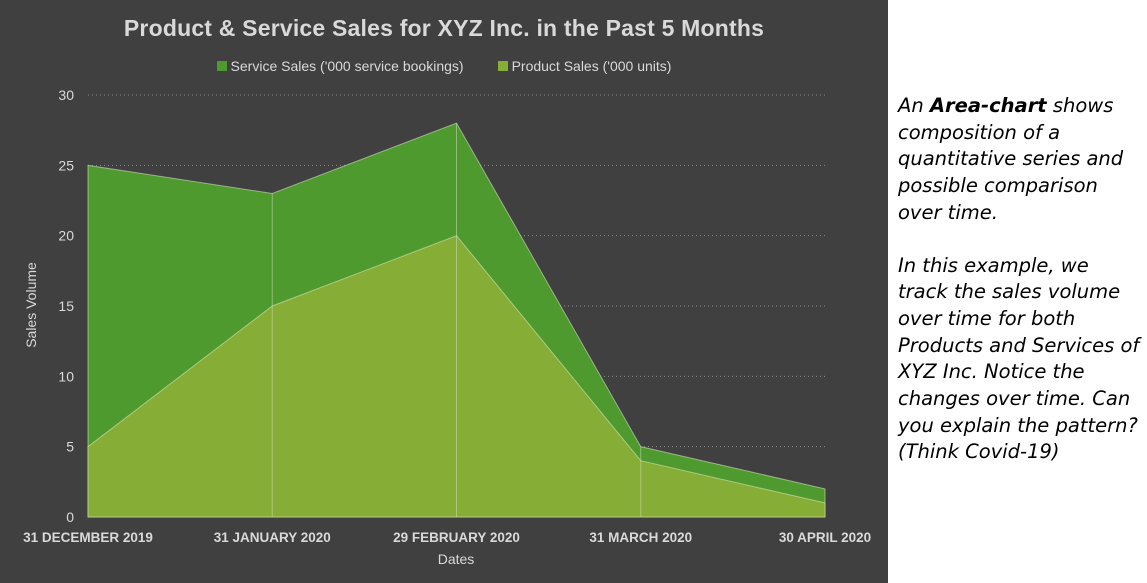 The image size is (1147, 583). What do you see at coordinates (502, 66) in the screenshot?
I see `legend-swatch-product` at bounding box center [502, 66].